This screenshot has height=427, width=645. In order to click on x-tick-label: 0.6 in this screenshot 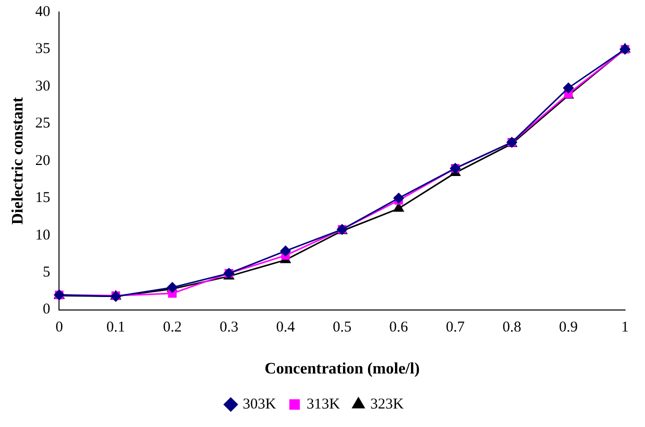, I will do `click(399, 328)`.